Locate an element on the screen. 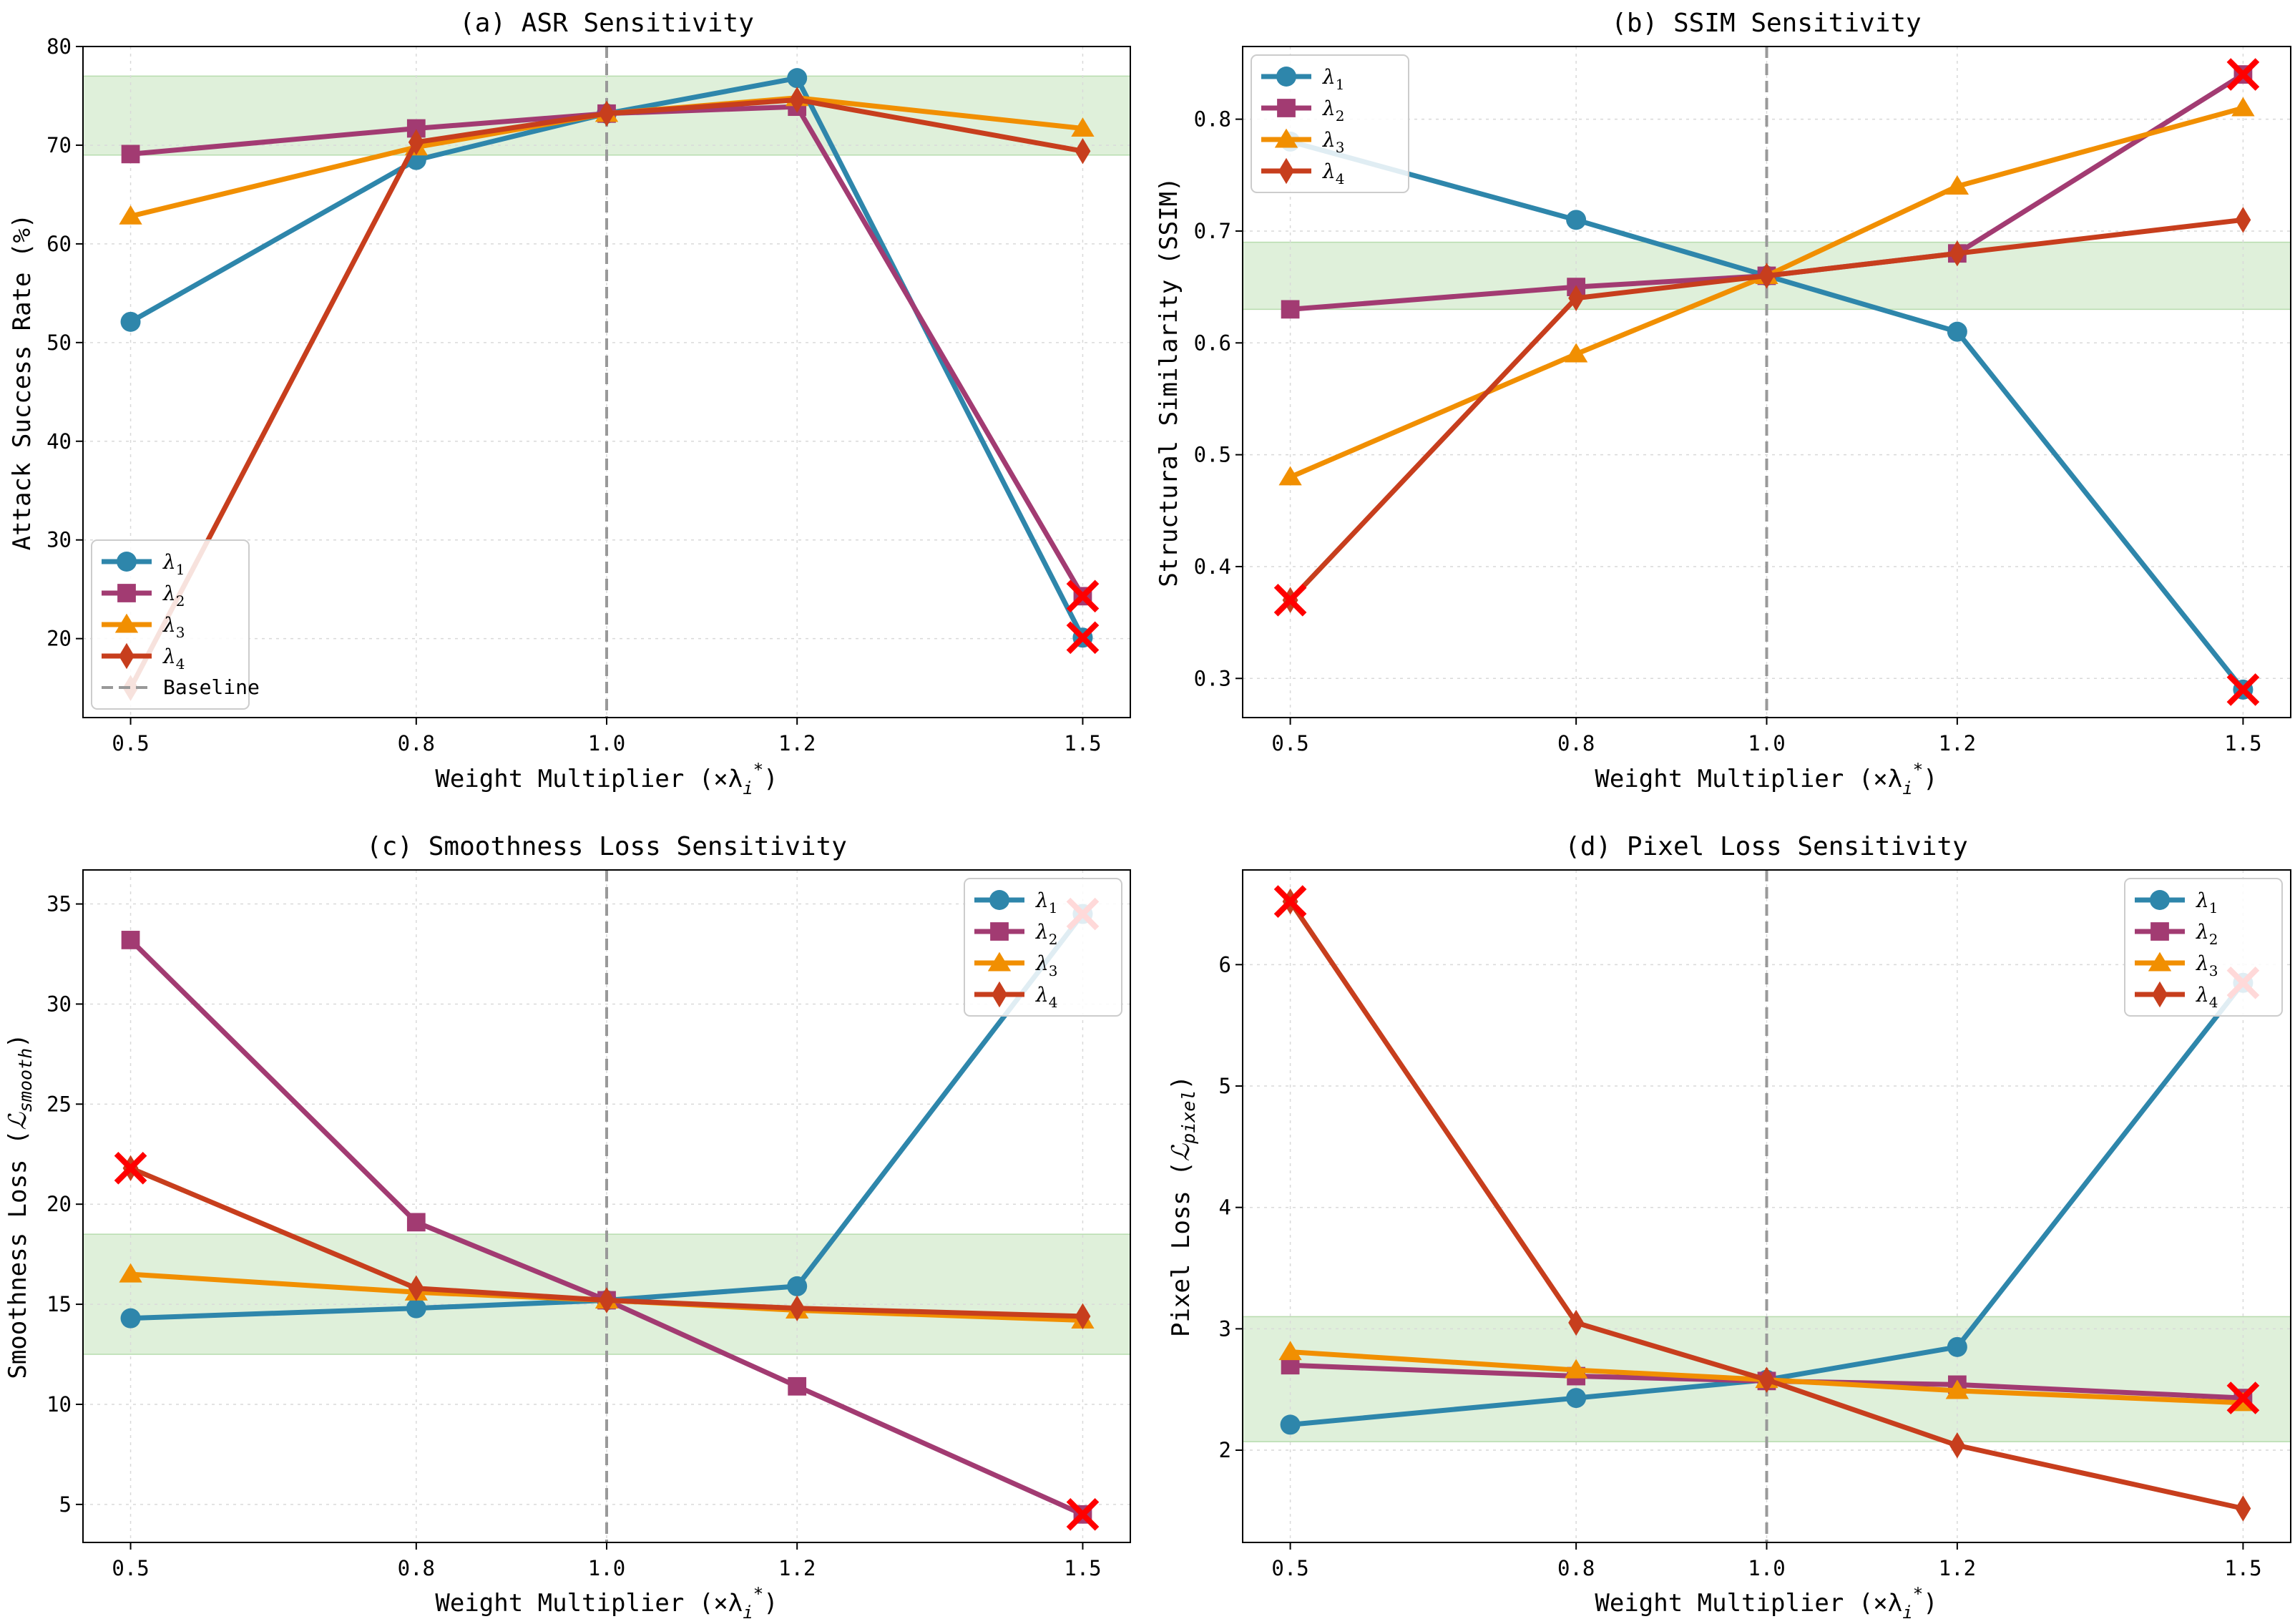 The image size is (2295, 1624). ssim-legend: λ1 λ2 λ3 λ4 is located at coordinates (1330, 123).